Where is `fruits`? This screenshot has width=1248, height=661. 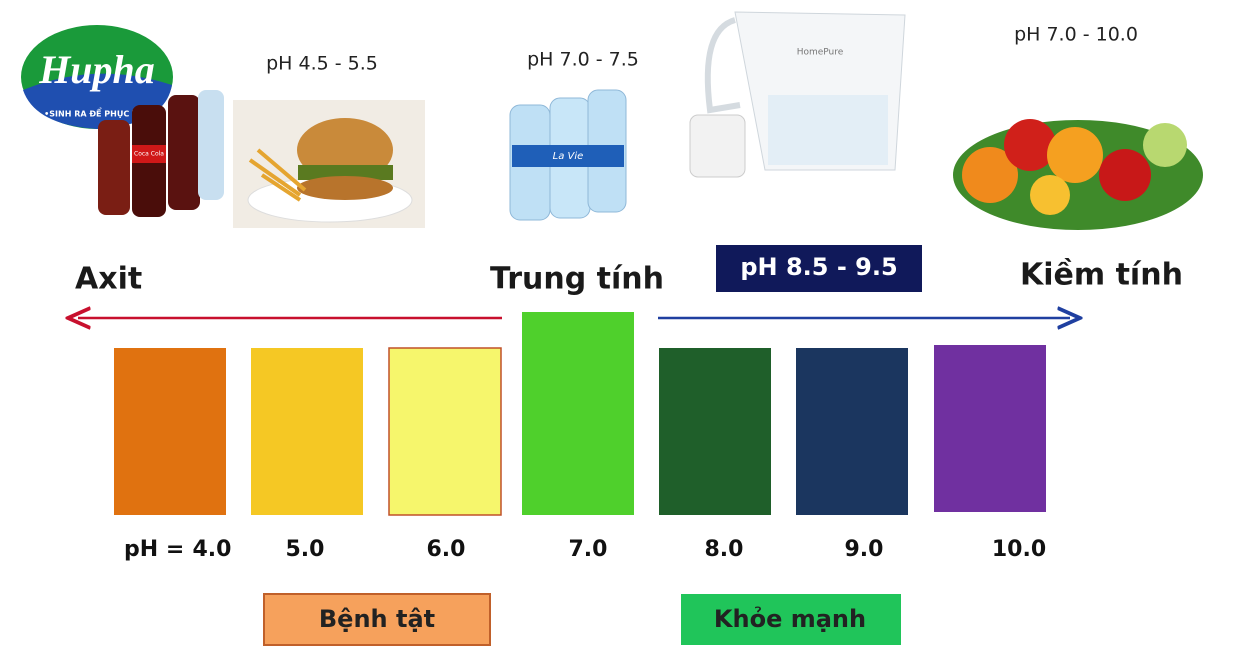
fruits is located at coordinates (1078, 174).